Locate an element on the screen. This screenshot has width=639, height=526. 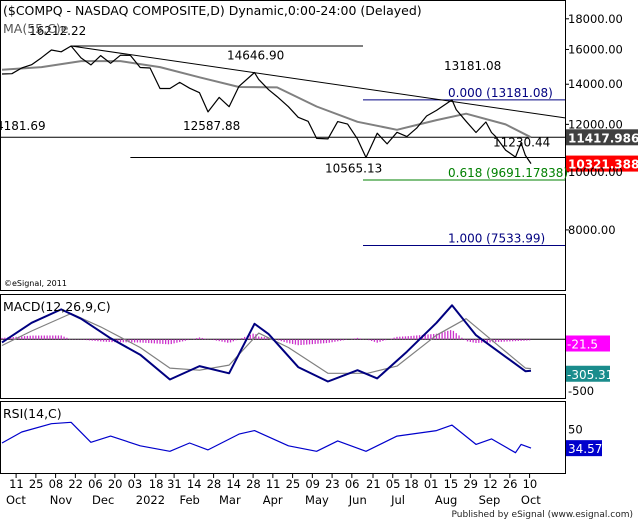
rsi-badge is located at coordinates (584, 448).